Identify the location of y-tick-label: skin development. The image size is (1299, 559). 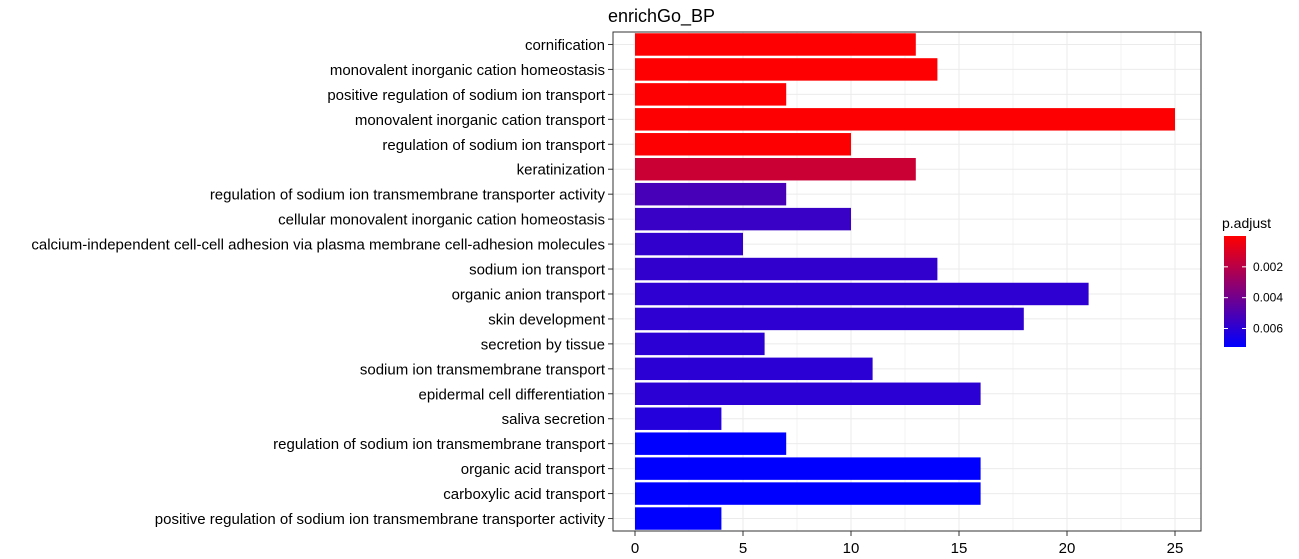
(547, 319).